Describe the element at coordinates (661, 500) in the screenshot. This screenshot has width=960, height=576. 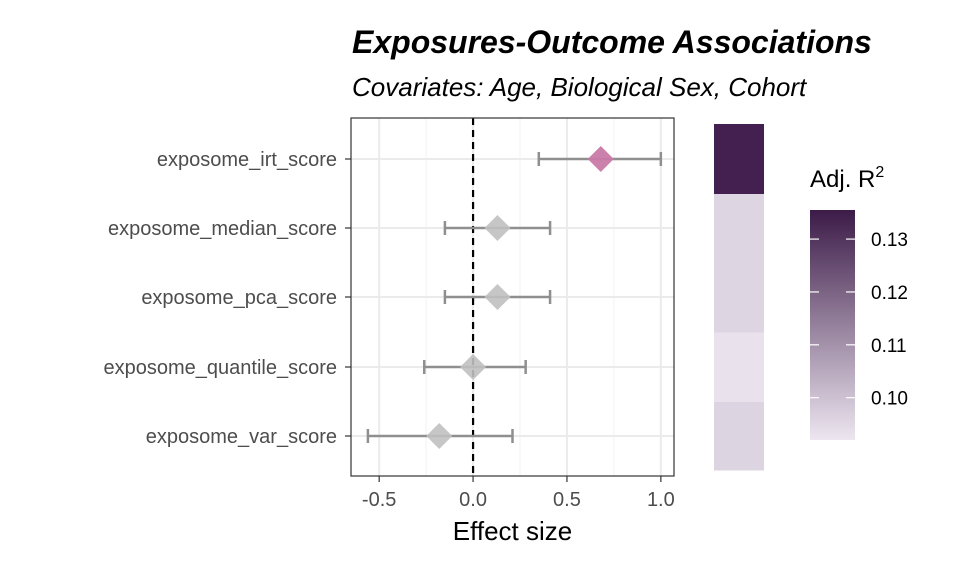
I see `x-tick-label: 1.0` at that location.